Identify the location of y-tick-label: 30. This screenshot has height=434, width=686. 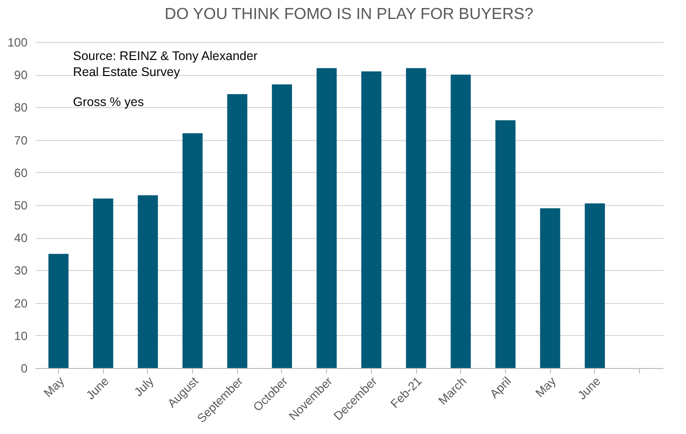
(21, 271).